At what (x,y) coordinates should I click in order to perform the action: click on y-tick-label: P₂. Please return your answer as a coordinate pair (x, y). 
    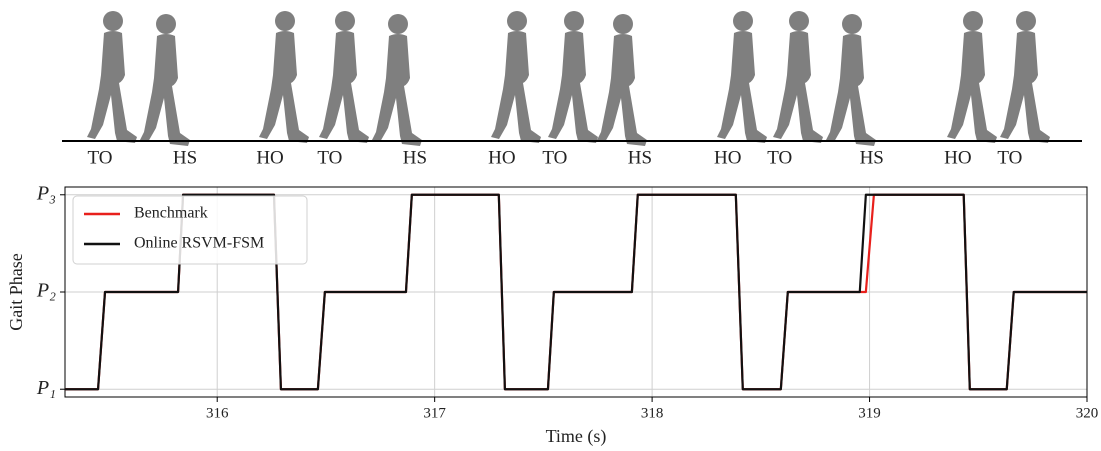
    Looking at the image, I should click on (46, 291).